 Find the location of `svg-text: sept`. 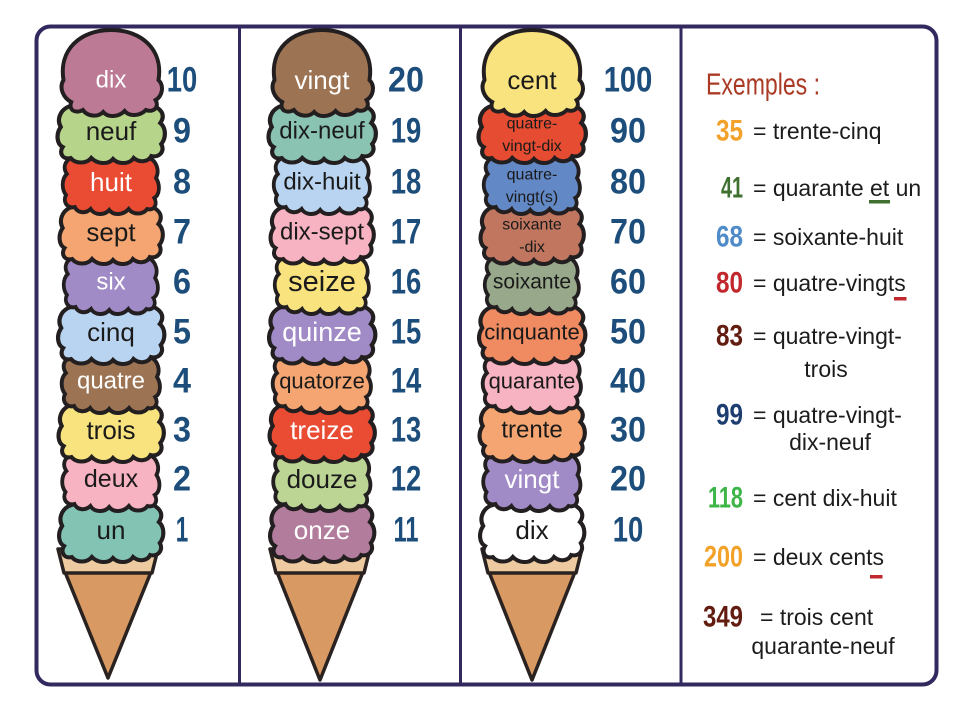

svg-text: sept is located at coordinates (111, 232).